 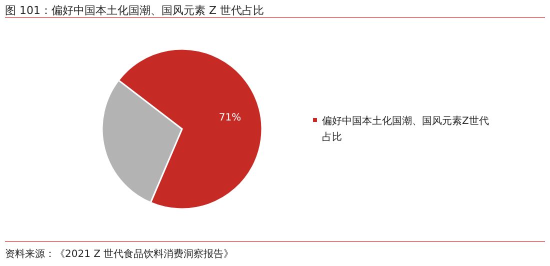 What do you see at coordinates (230, 118) in the screenshot?
I see `data-label: 71%` at bounding box center [230, 118].